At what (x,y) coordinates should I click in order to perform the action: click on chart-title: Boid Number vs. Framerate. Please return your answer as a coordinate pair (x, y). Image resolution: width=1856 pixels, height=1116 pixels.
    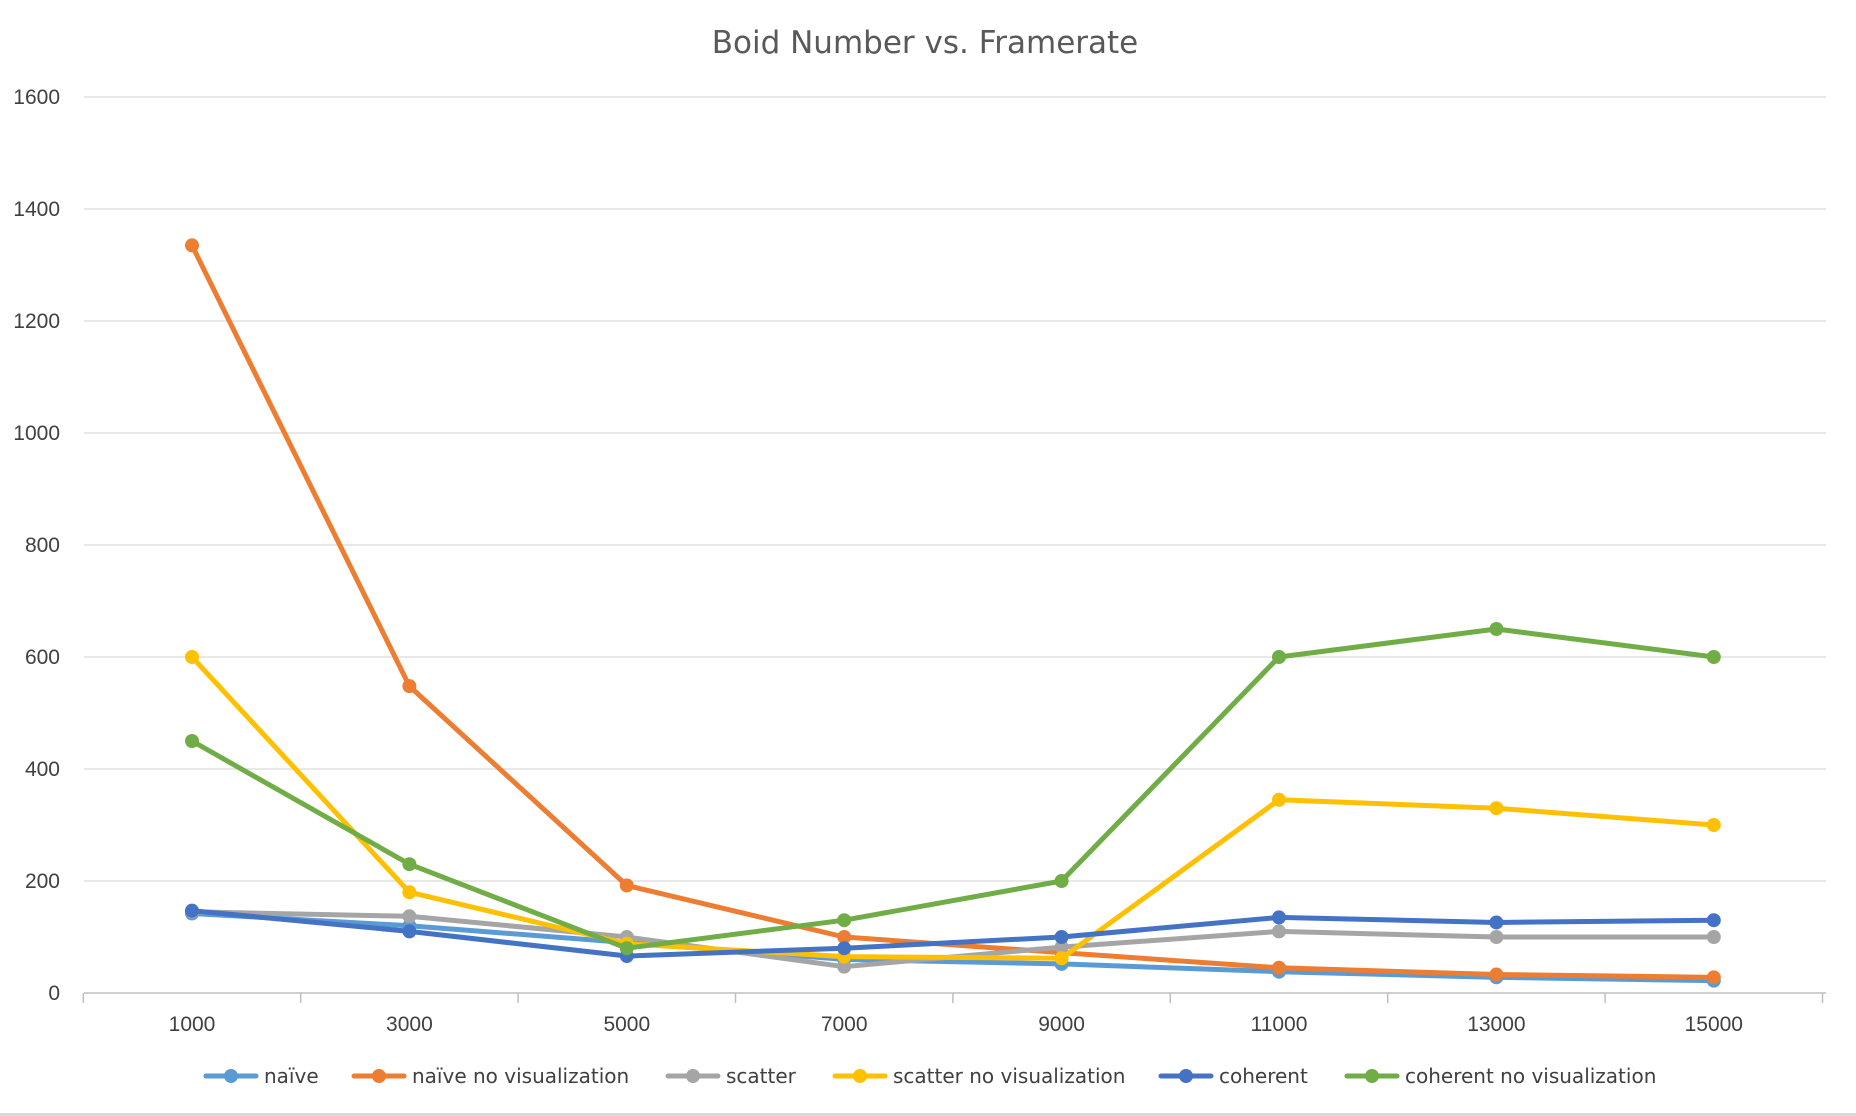
    Looking at the image, I should click on (925, 43).